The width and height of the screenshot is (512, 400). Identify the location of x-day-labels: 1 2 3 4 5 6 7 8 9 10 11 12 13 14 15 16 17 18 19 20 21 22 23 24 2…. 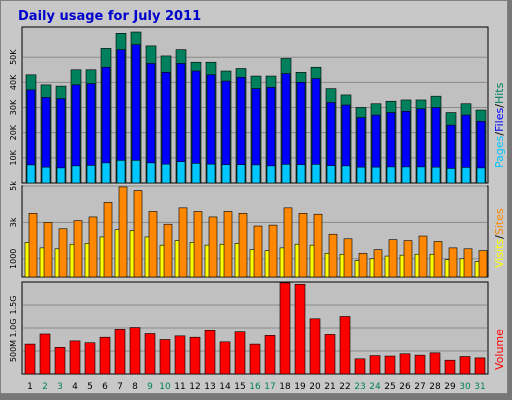
(256, 387).